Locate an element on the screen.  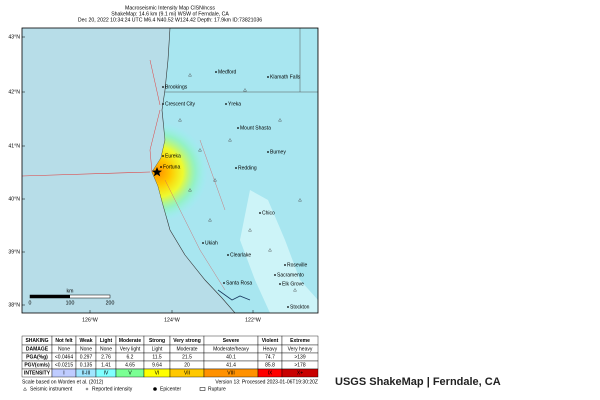
table-cell: <0.0215 is located at coordinates (64, 366).